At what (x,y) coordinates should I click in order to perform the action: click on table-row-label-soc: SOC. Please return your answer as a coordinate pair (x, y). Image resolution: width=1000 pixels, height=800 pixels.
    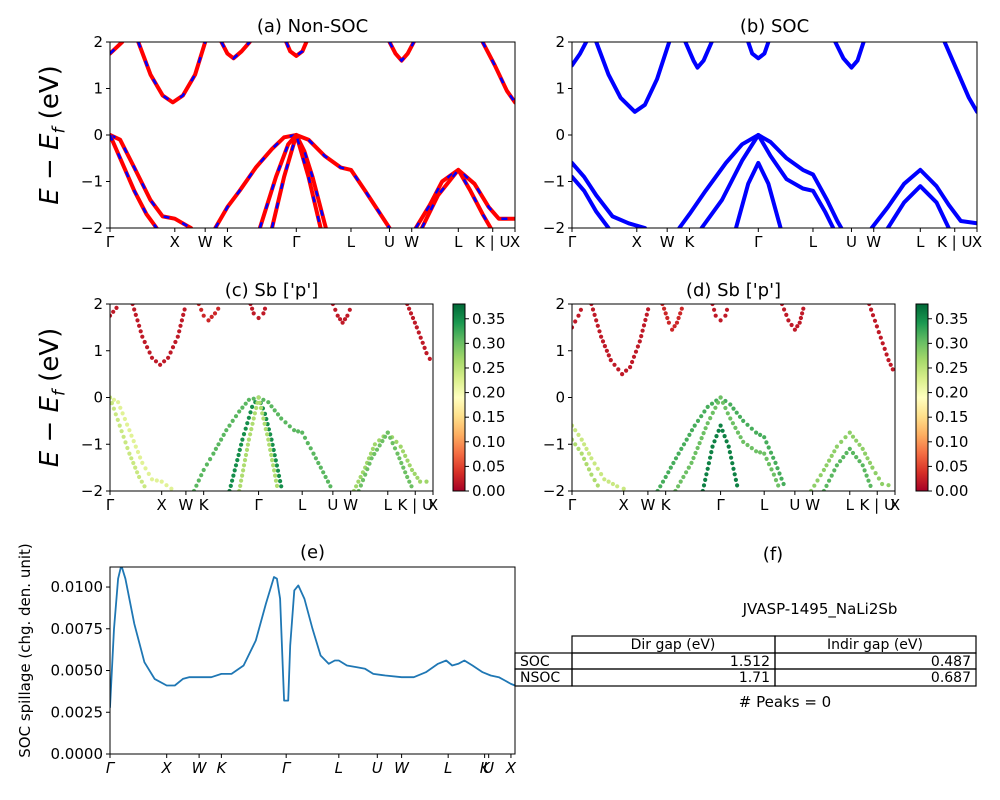
    Looking at the image, I should click on (535, 662).